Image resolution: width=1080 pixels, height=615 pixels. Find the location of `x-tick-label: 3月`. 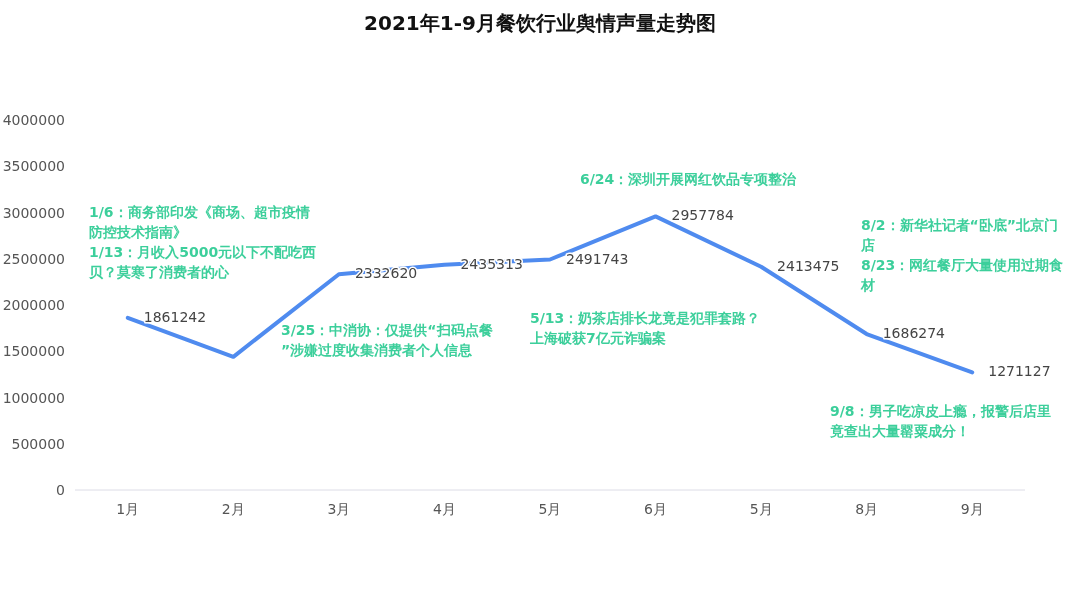

x-tick-label: 3月 is located at coordinates (339, 509).